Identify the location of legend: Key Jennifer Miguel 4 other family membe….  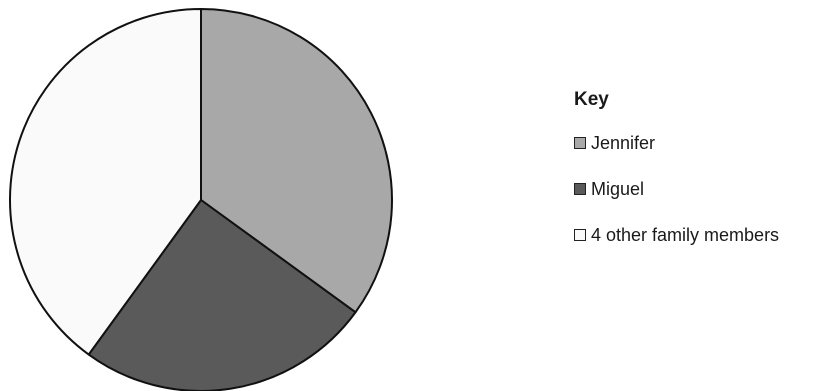
(676, 177).